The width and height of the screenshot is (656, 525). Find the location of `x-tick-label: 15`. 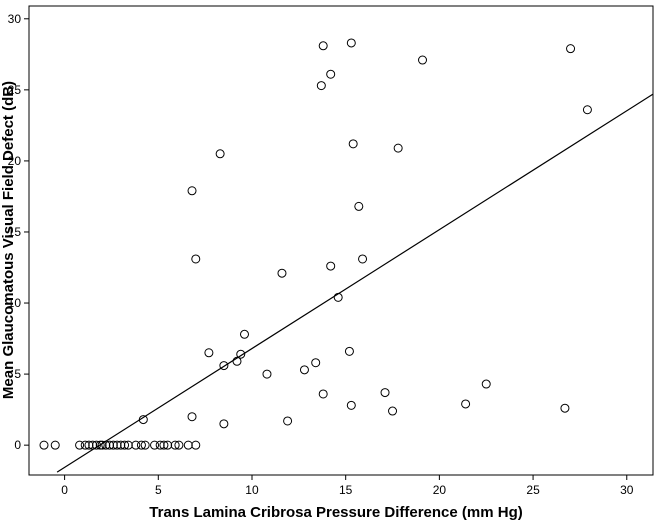

x-tick-label: 15 is located at coordinates (346, 490).